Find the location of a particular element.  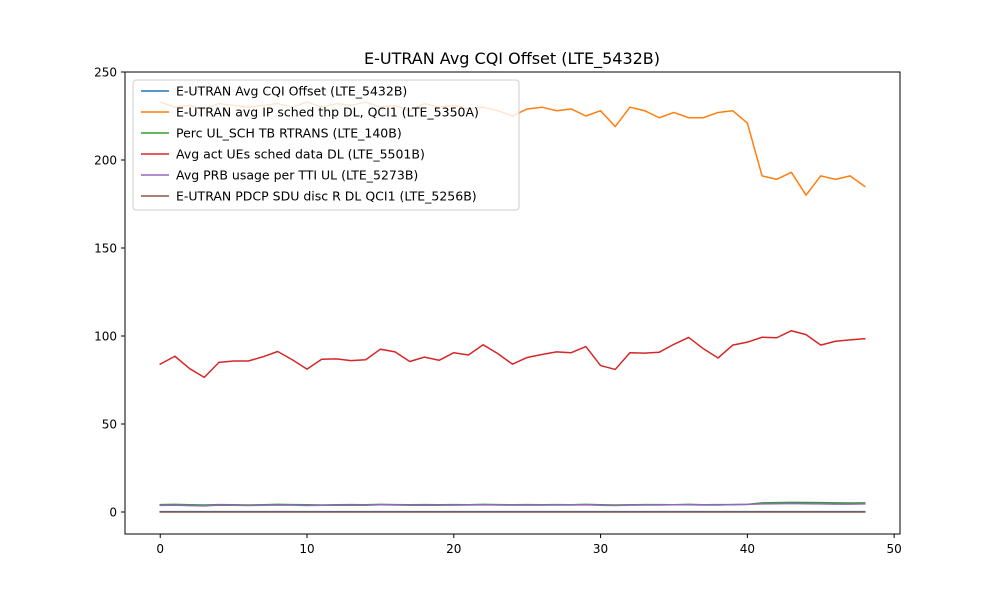

y-tick-label: 250 is located at coordinates (105, 73).